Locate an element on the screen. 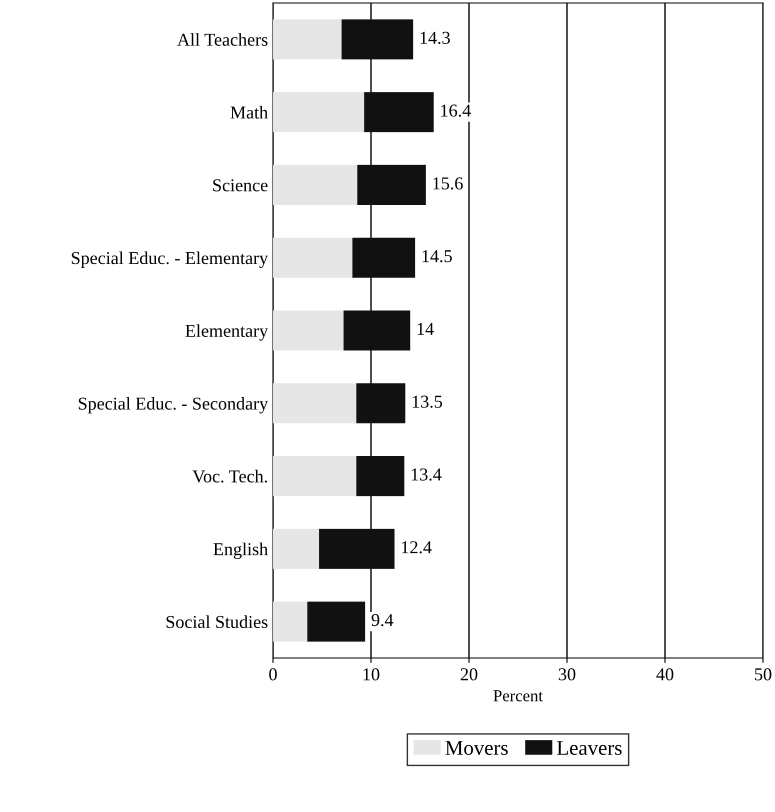 This screenshot has height=812, width=775. x-tick-label: 30 is located at coordinates (567, 674).